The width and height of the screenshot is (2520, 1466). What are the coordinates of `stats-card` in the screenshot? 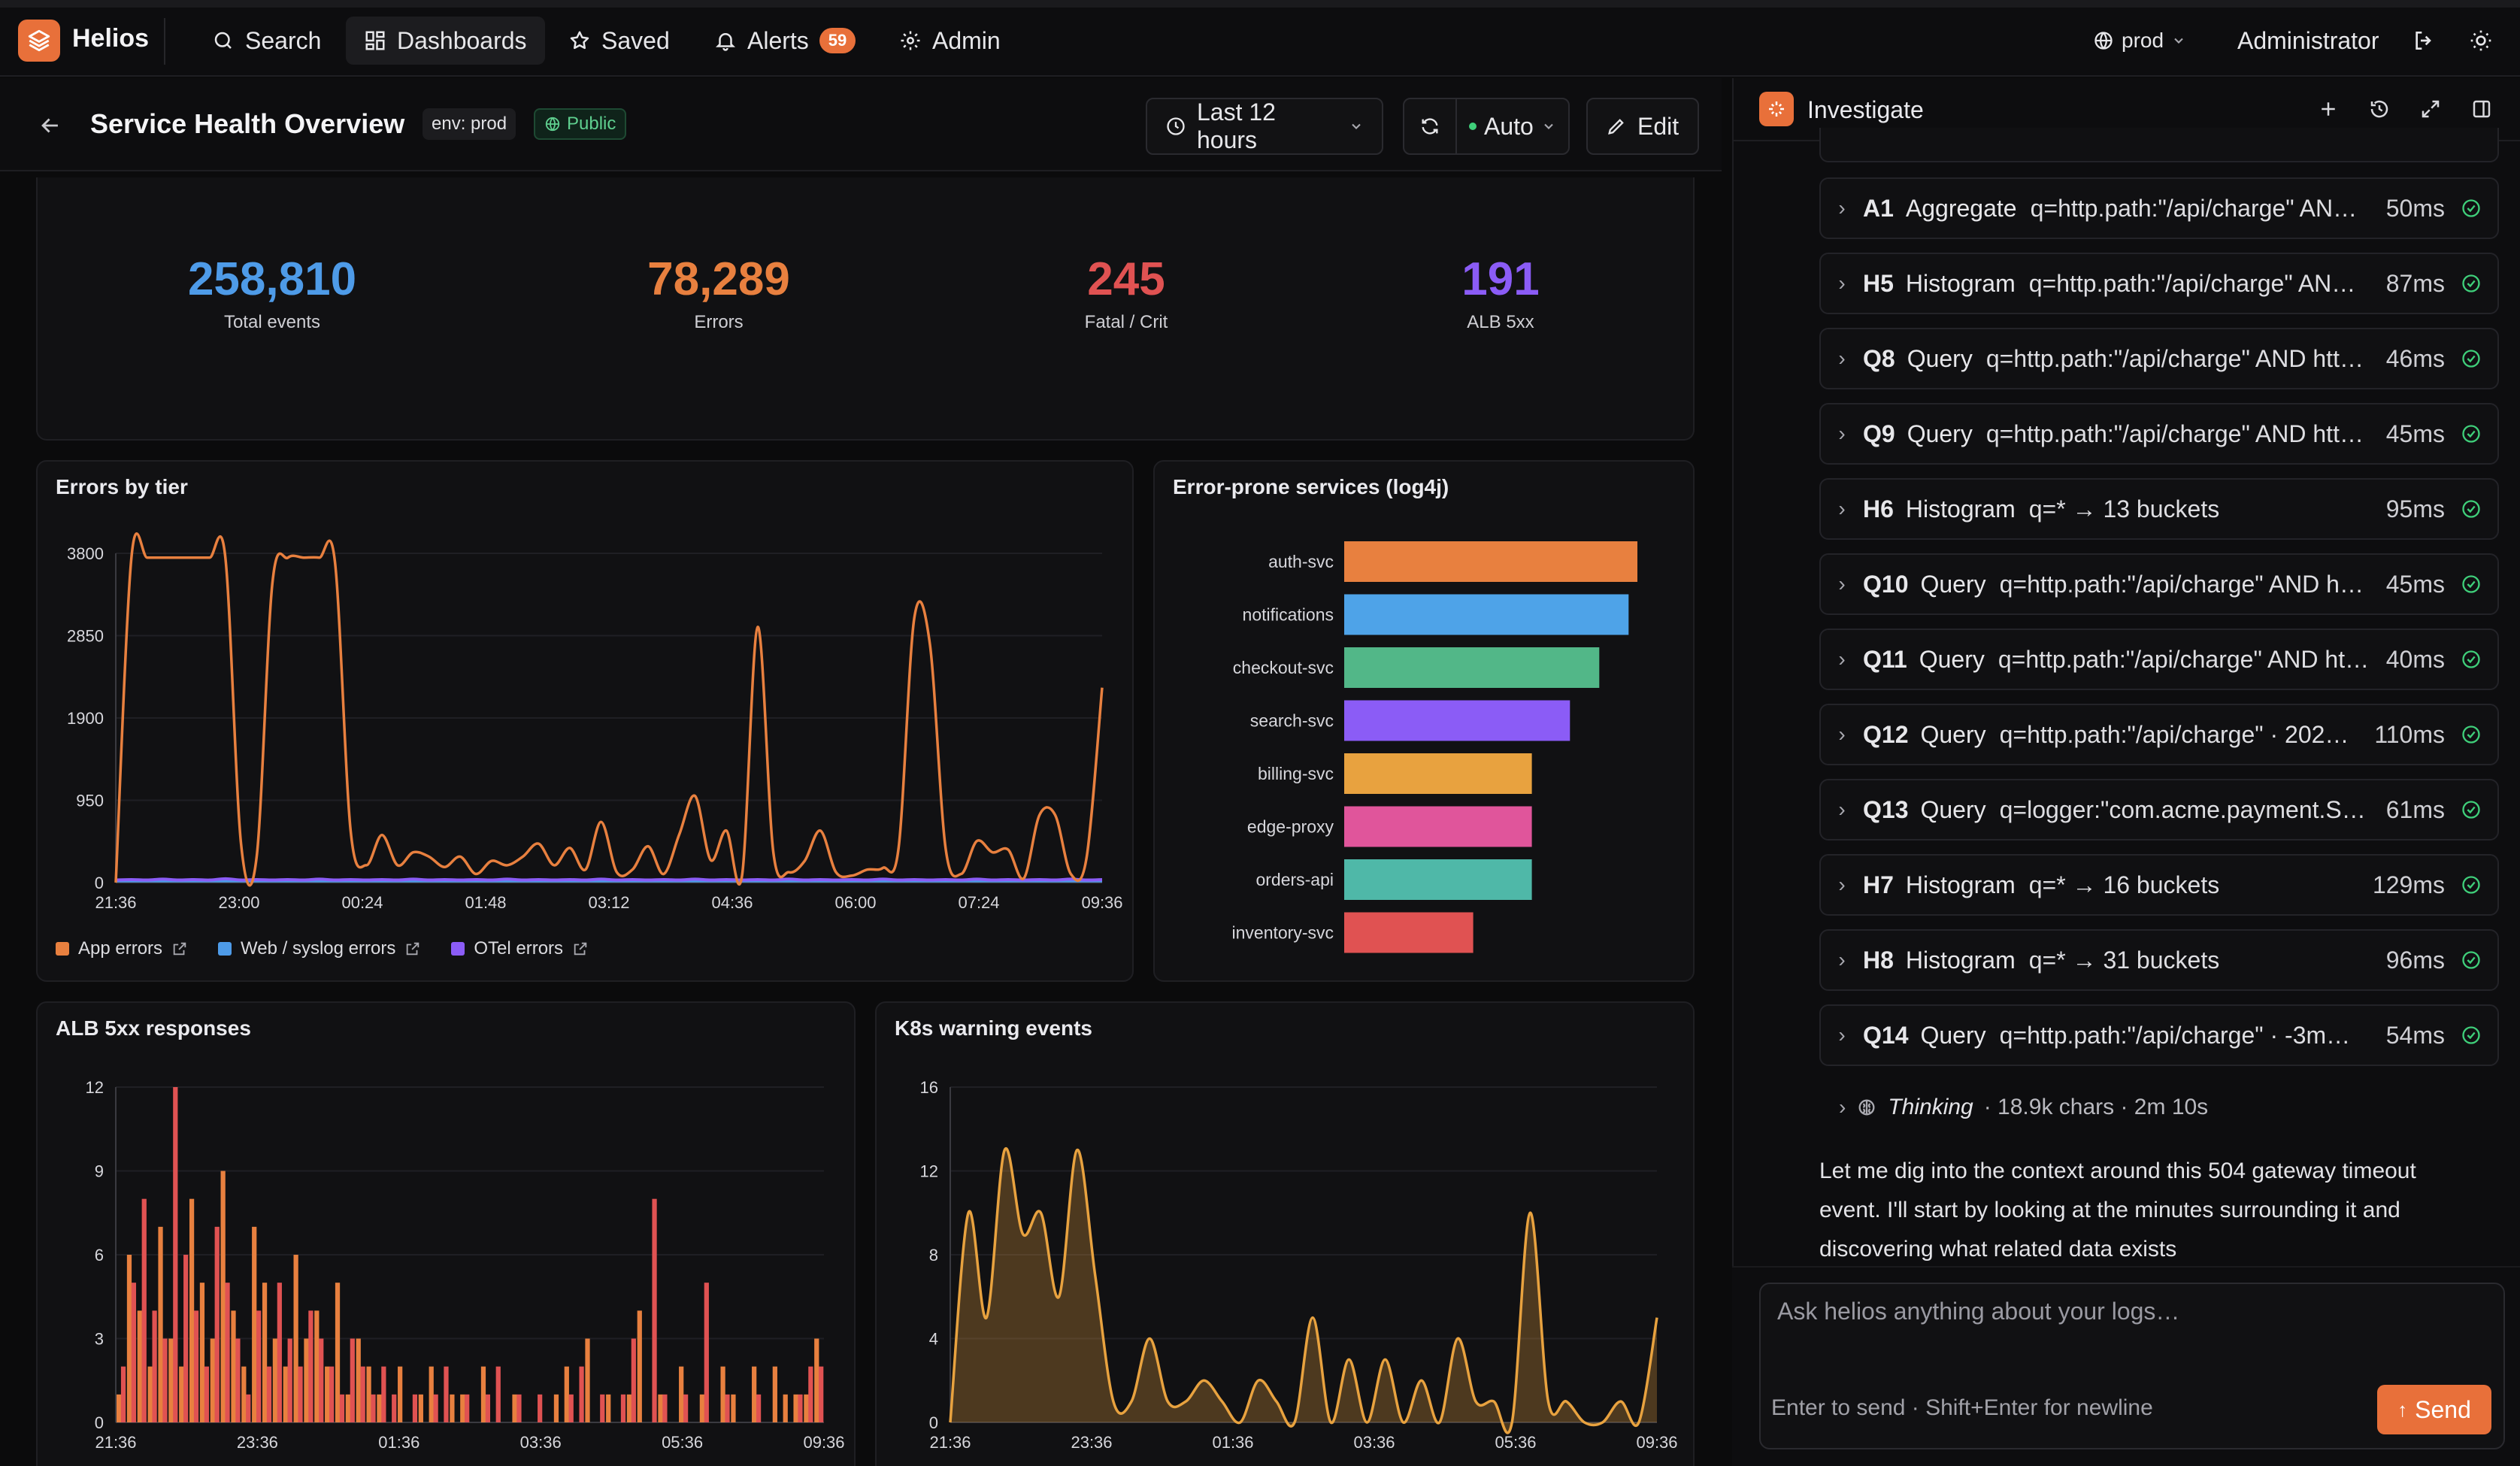 It's located at (865, 309).